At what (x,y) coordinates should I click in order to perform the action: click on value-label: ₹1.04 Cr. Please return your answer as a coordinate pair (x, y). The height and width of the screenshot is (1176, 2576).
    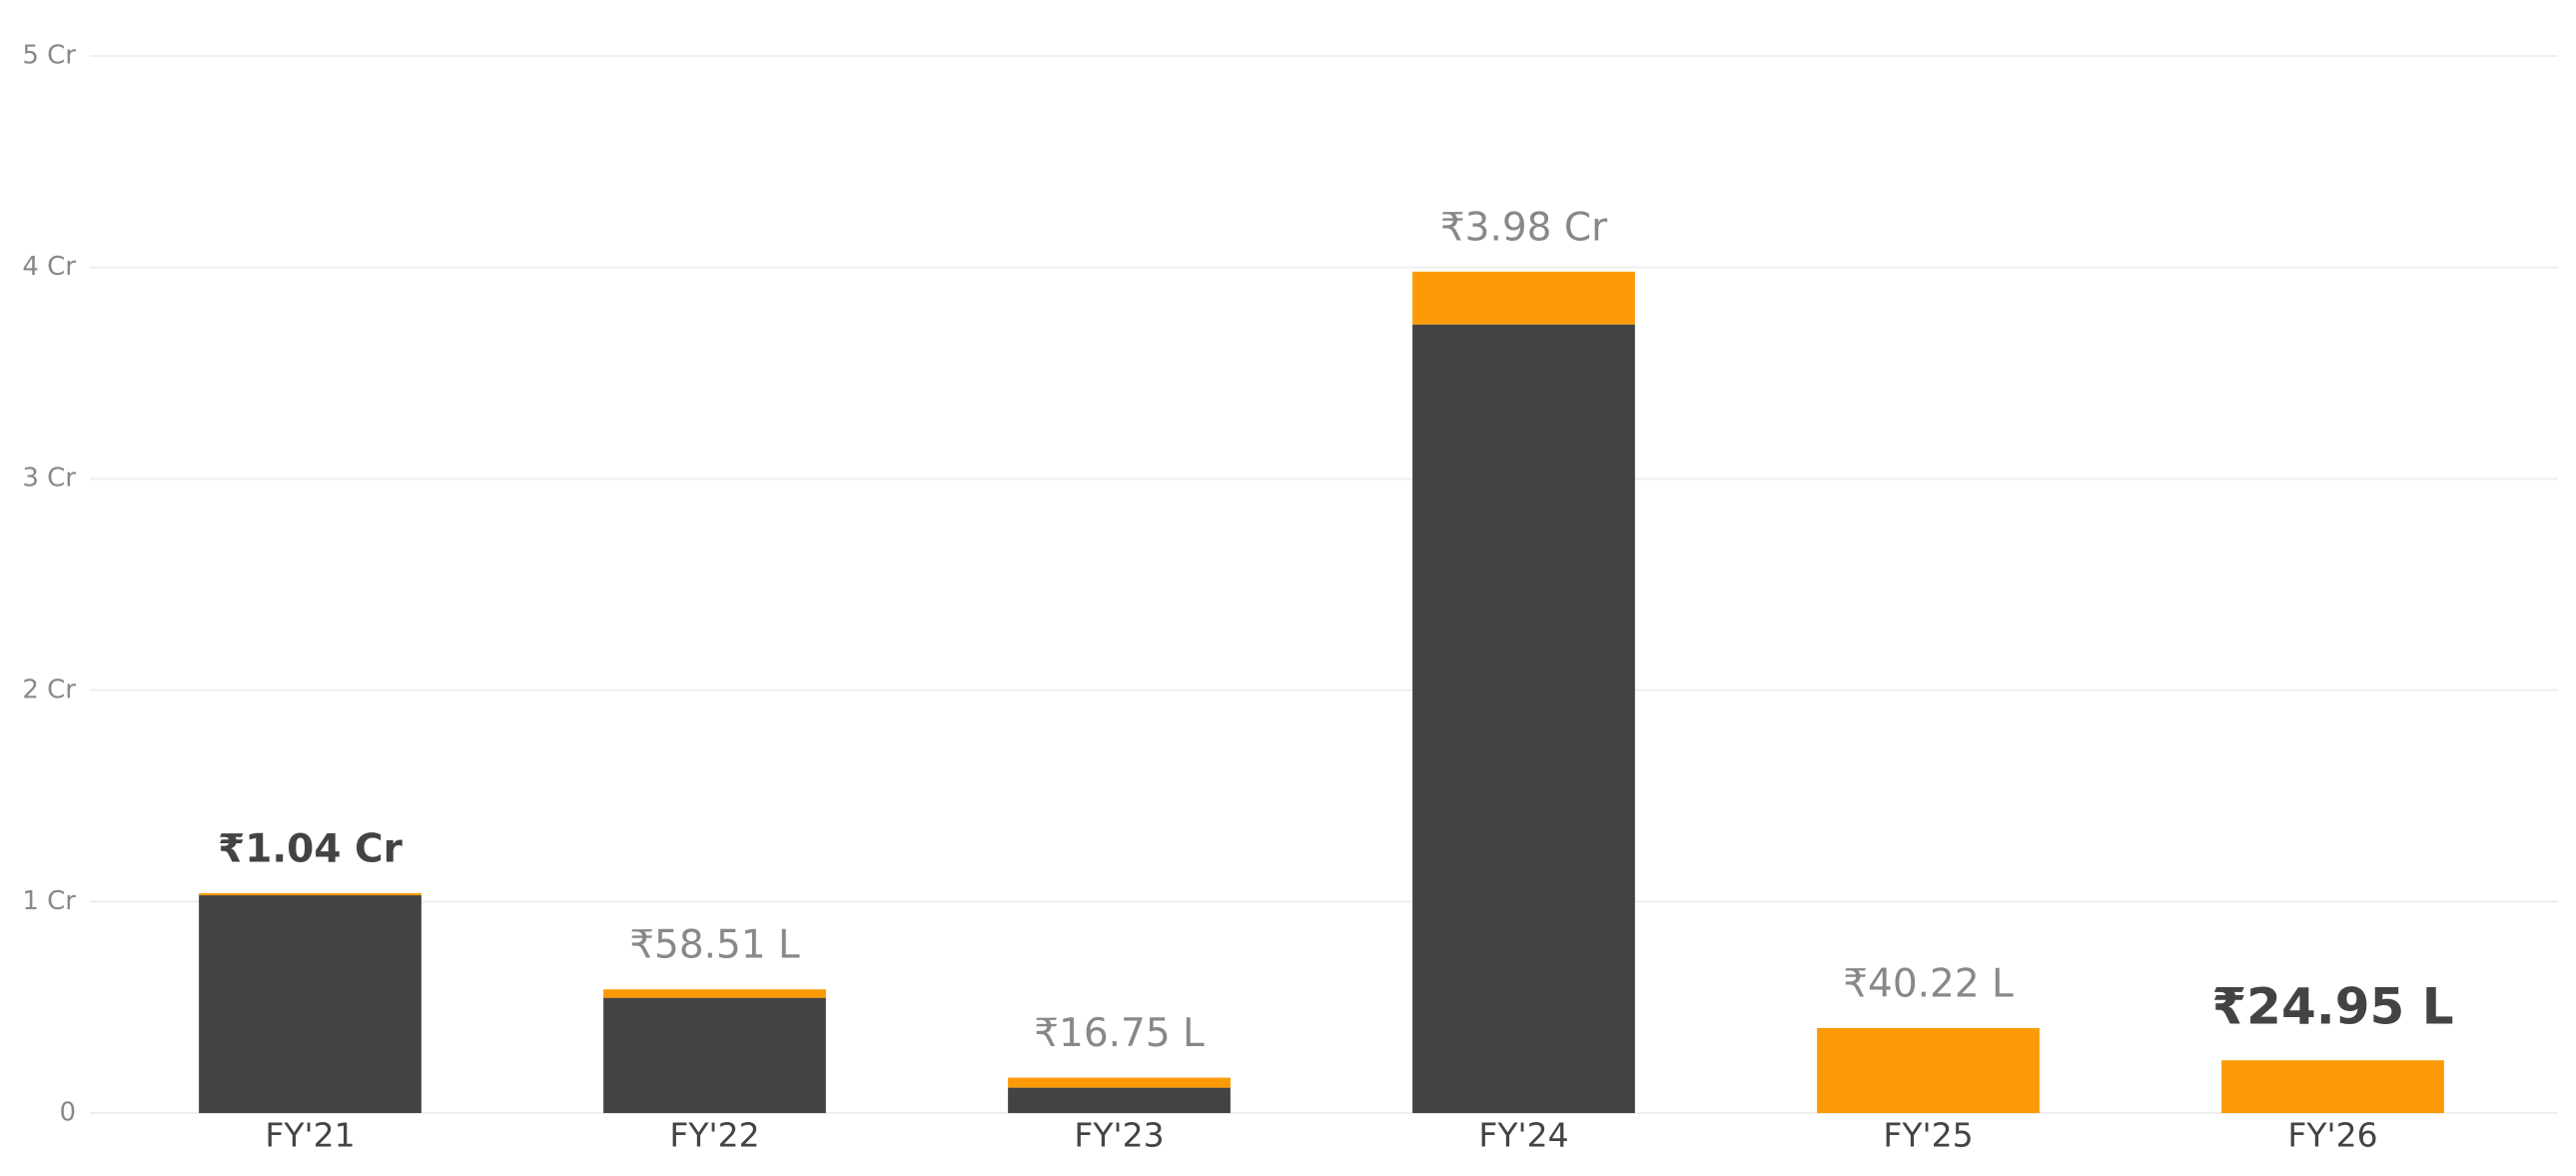
    Looking at the image, I should click on (311, 848).